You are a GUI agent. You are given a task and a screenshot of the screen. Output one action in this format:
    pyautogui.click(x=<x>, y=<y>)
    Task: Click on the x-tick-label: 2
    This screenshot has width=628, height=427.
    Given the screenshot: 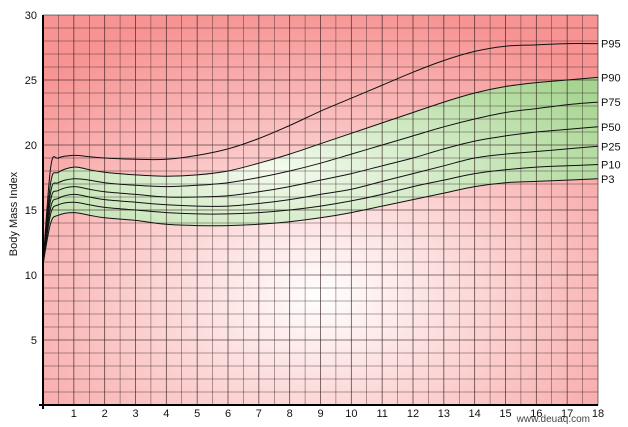 What is the action you would take?
    pyautogui.click(x=105, y=414)
    